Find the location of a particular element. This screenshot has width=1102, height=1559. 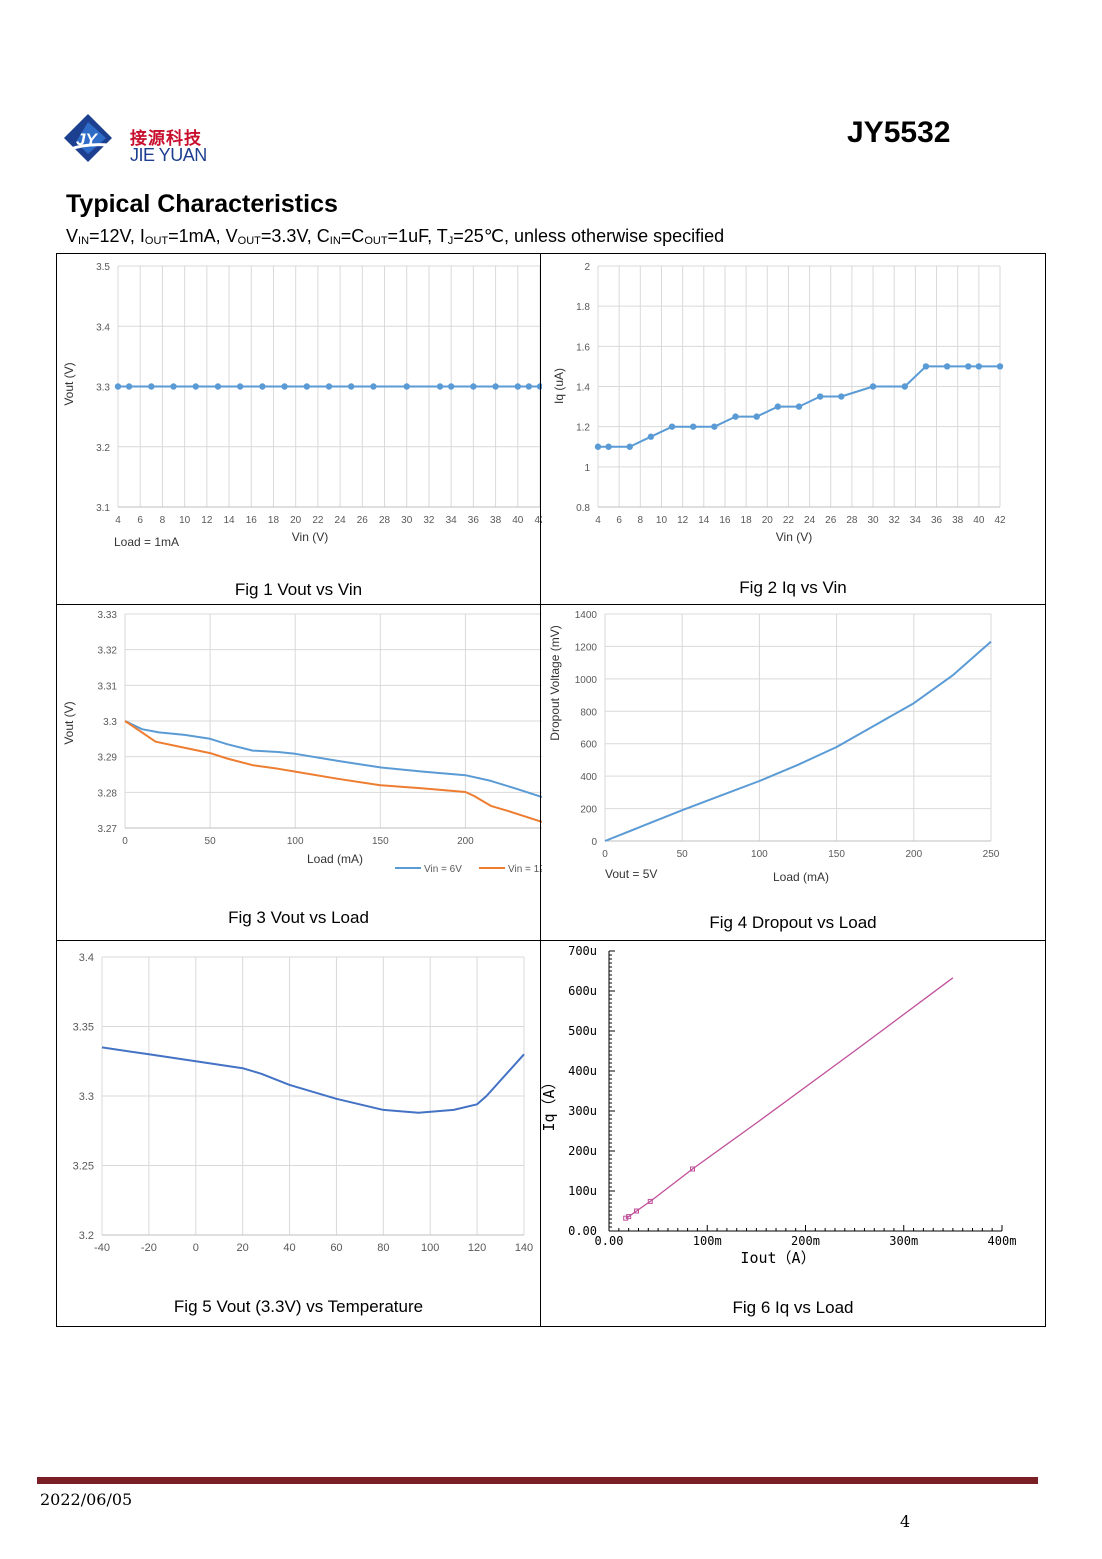

x-tick-label: 32 is located at coordinates (895, 520).